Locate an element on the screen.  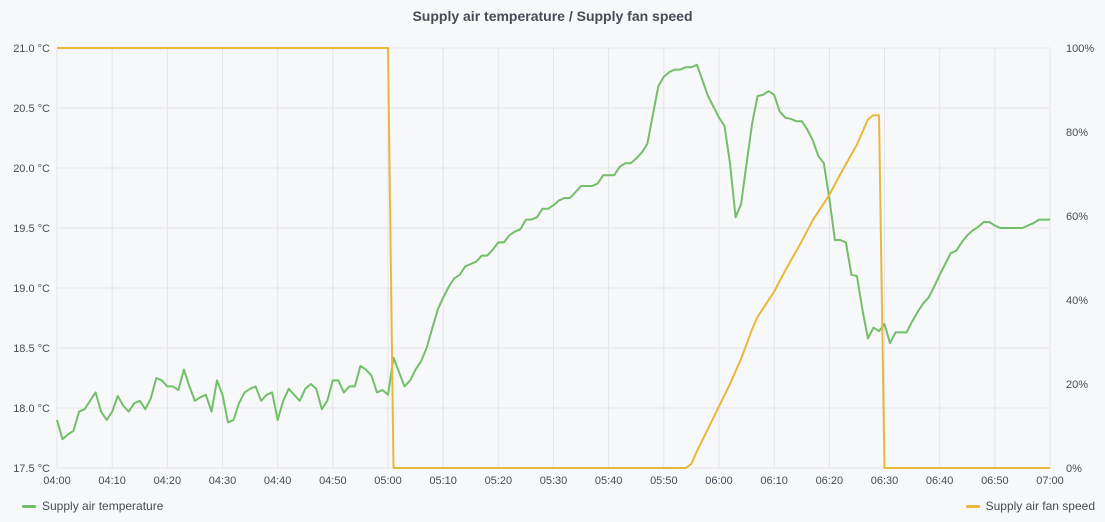
y-right-tick-label: 0% is located at coordinates (1074, 469).